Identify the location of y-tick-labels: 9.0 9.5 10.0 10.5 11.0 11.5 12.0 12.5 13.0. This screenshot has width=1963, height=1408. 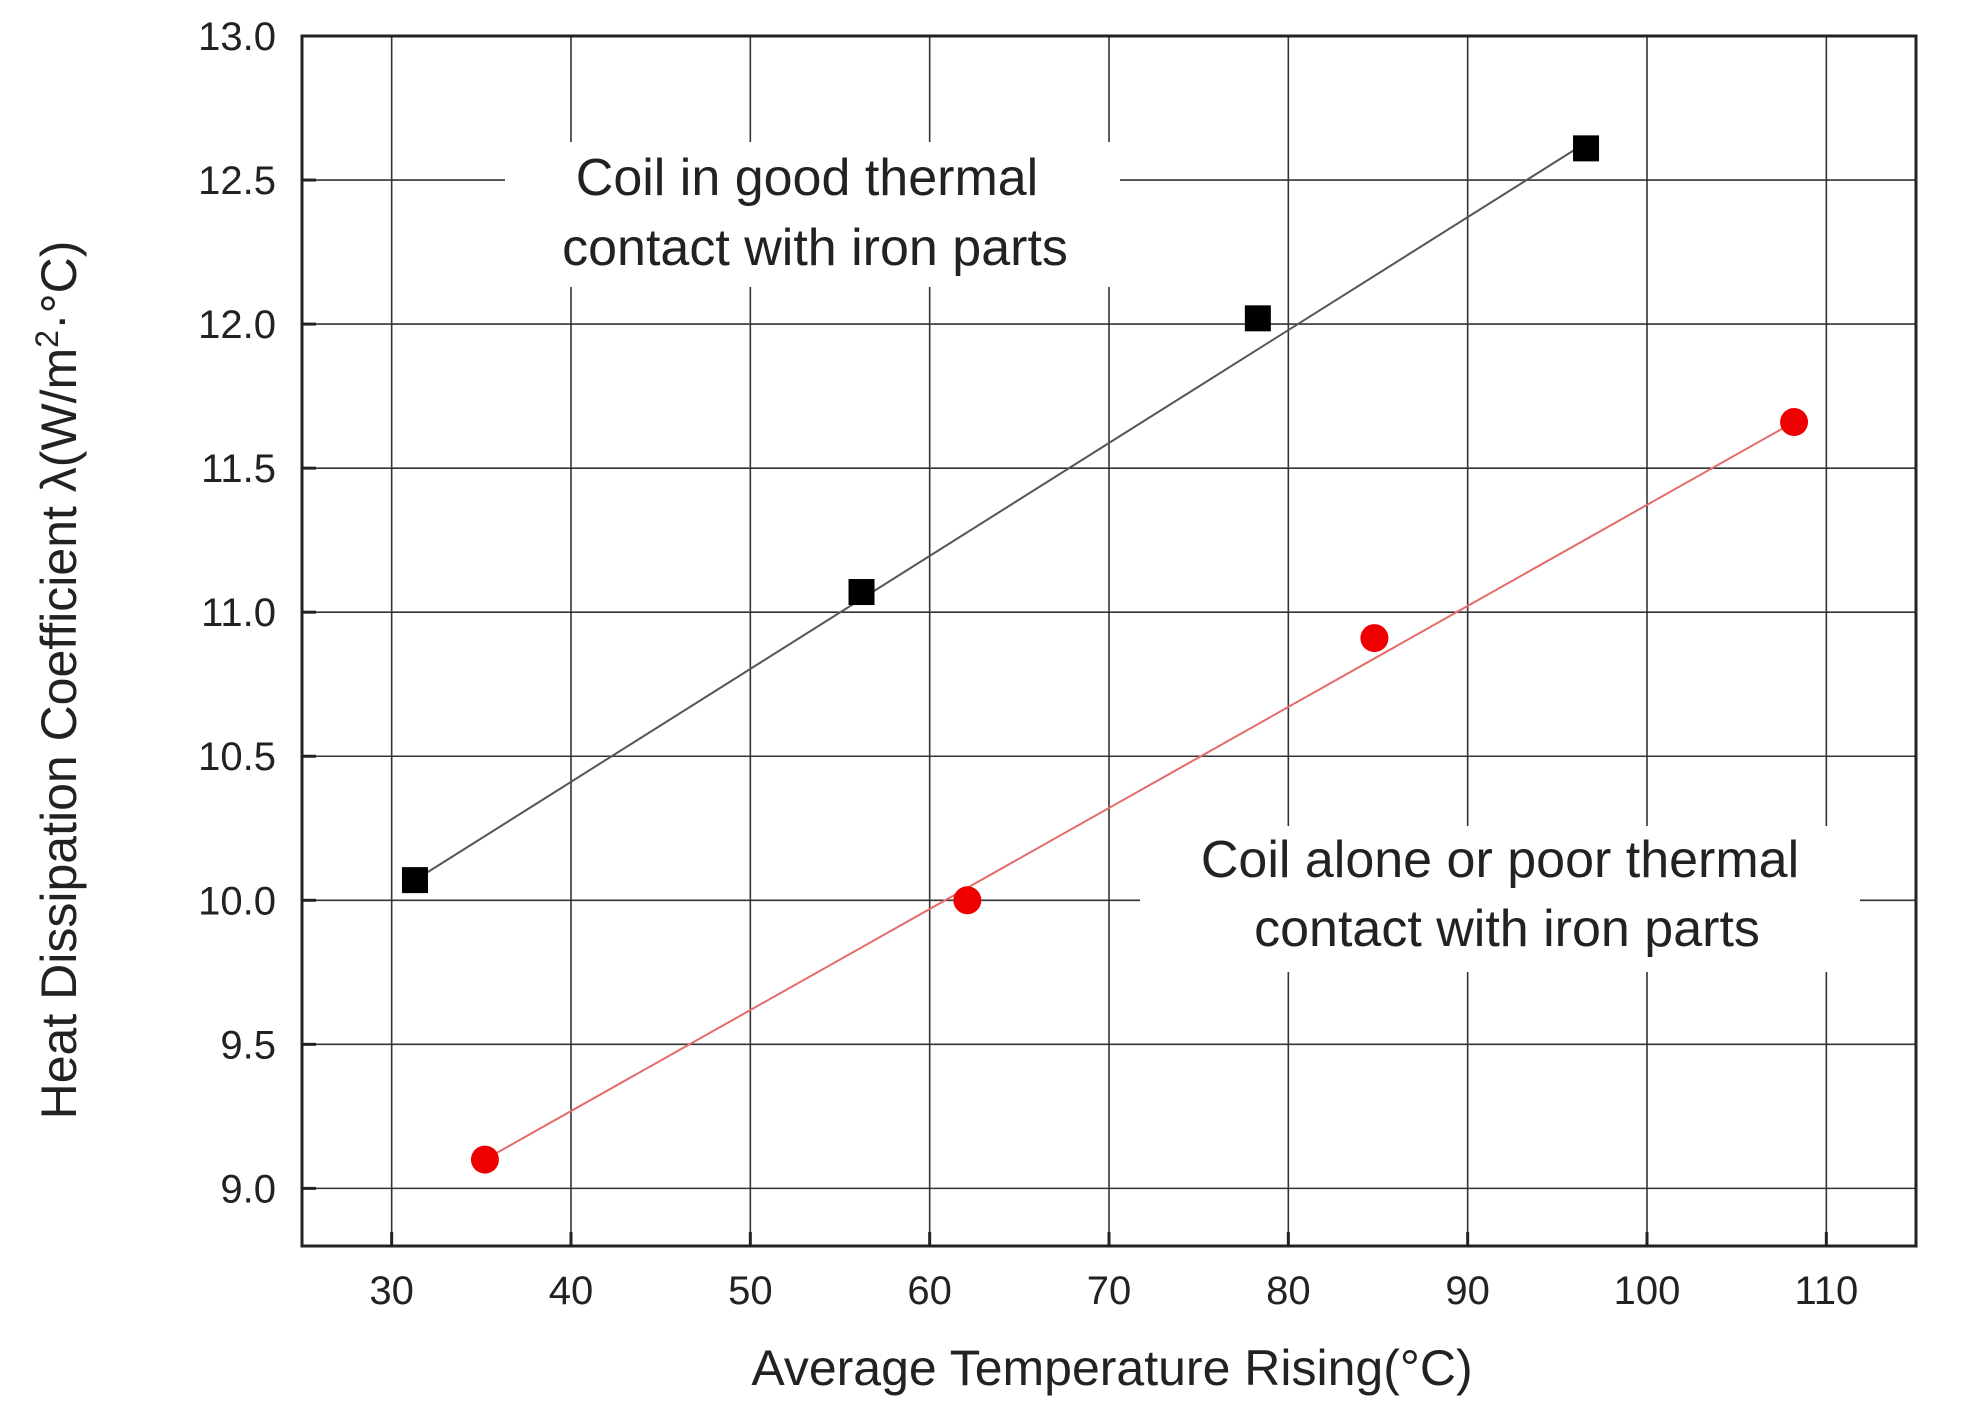
(237, 613).